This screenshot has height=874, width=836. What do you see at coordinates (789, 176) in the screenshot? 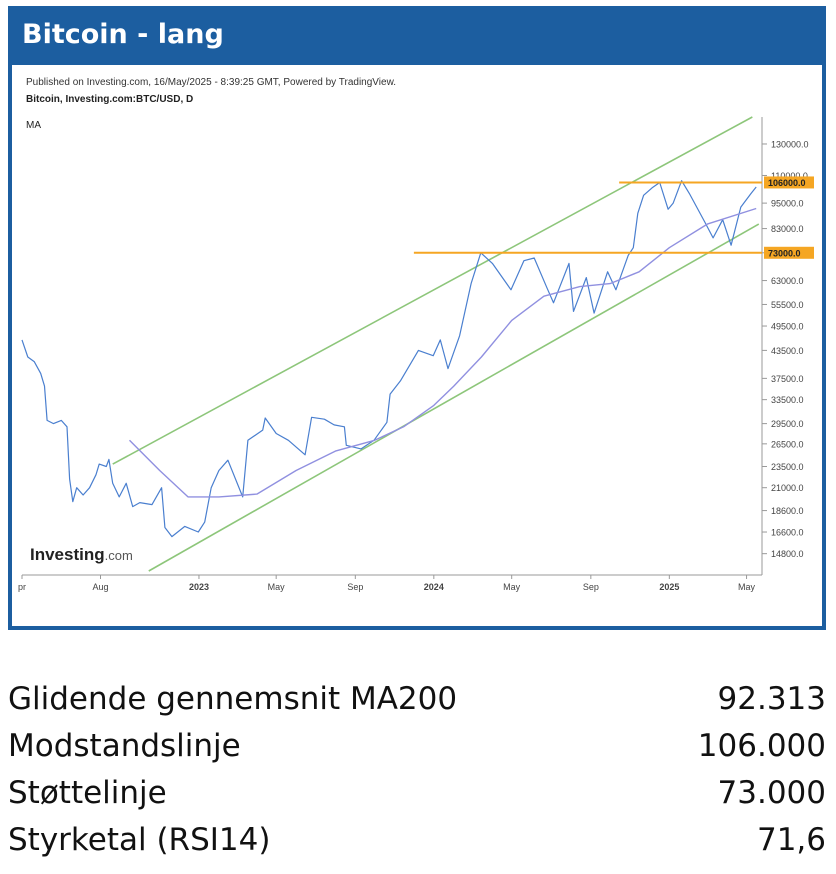
I see `y-tick-label: 110000.0` at bounding box center [789, 176].